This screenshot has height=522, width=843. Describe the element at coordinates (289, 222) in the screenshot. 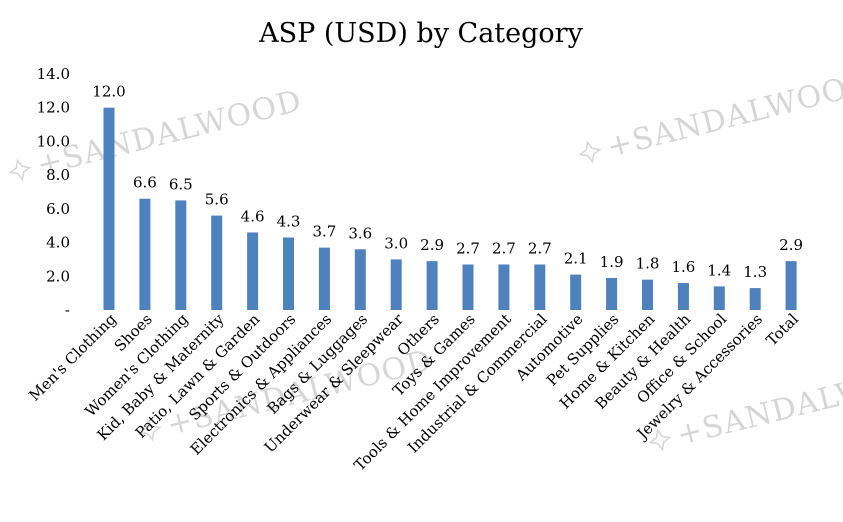

I see `data-label: 4.3` at that location.